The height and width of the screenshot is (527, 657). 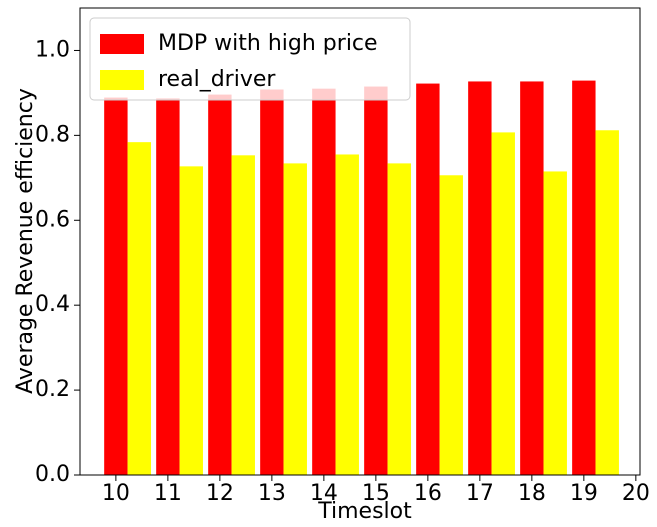 What do you see at coordinates (116, 493) in the screenshot?
I see `x-tick-label: 10` at bounding box center [116, 493].